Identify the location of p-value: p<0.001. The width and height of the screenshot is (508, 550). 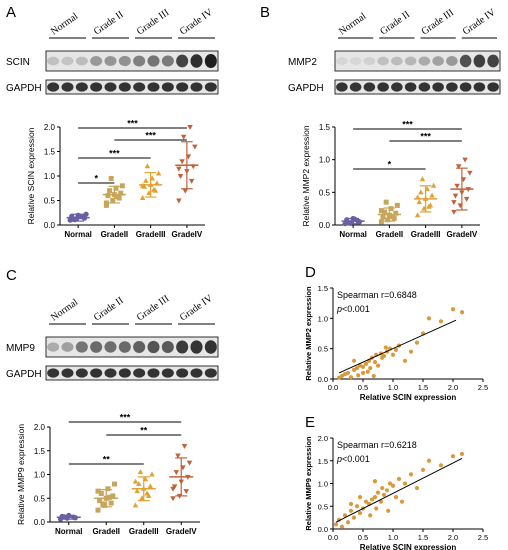
(353, 309).